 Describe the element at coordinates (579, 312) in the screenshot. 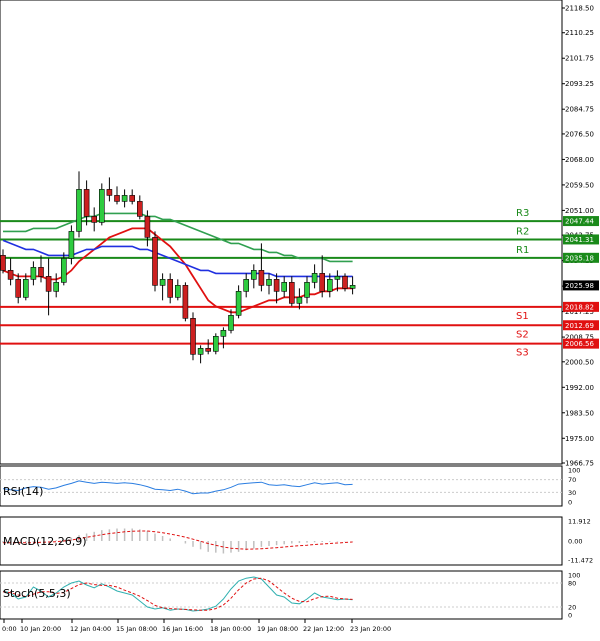

I see `y-tick-label: 2017.25` at that location.